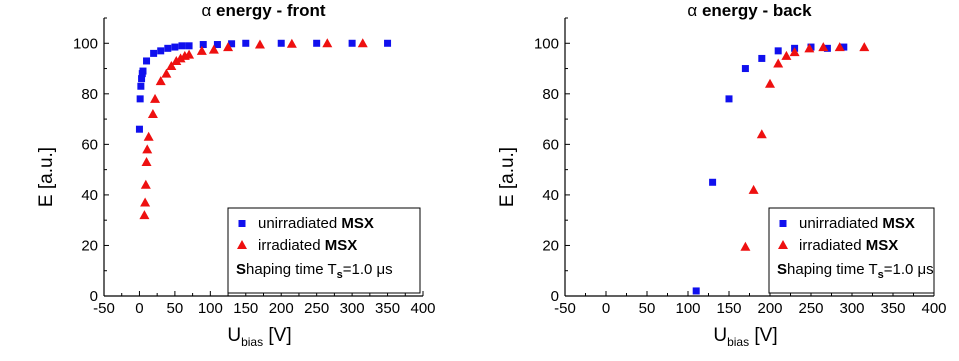  What do you see at coordinates (263, 86) in the screenshot?
I see `series-square` at bounding box center [263, 86].